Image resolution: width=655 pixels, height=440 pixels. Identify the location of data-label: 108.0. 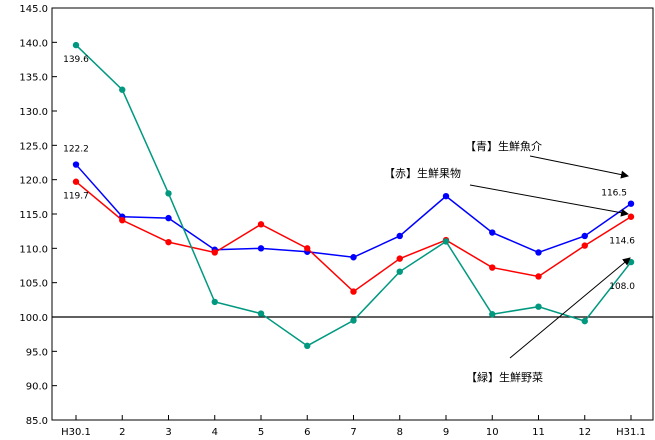
(622, 287).